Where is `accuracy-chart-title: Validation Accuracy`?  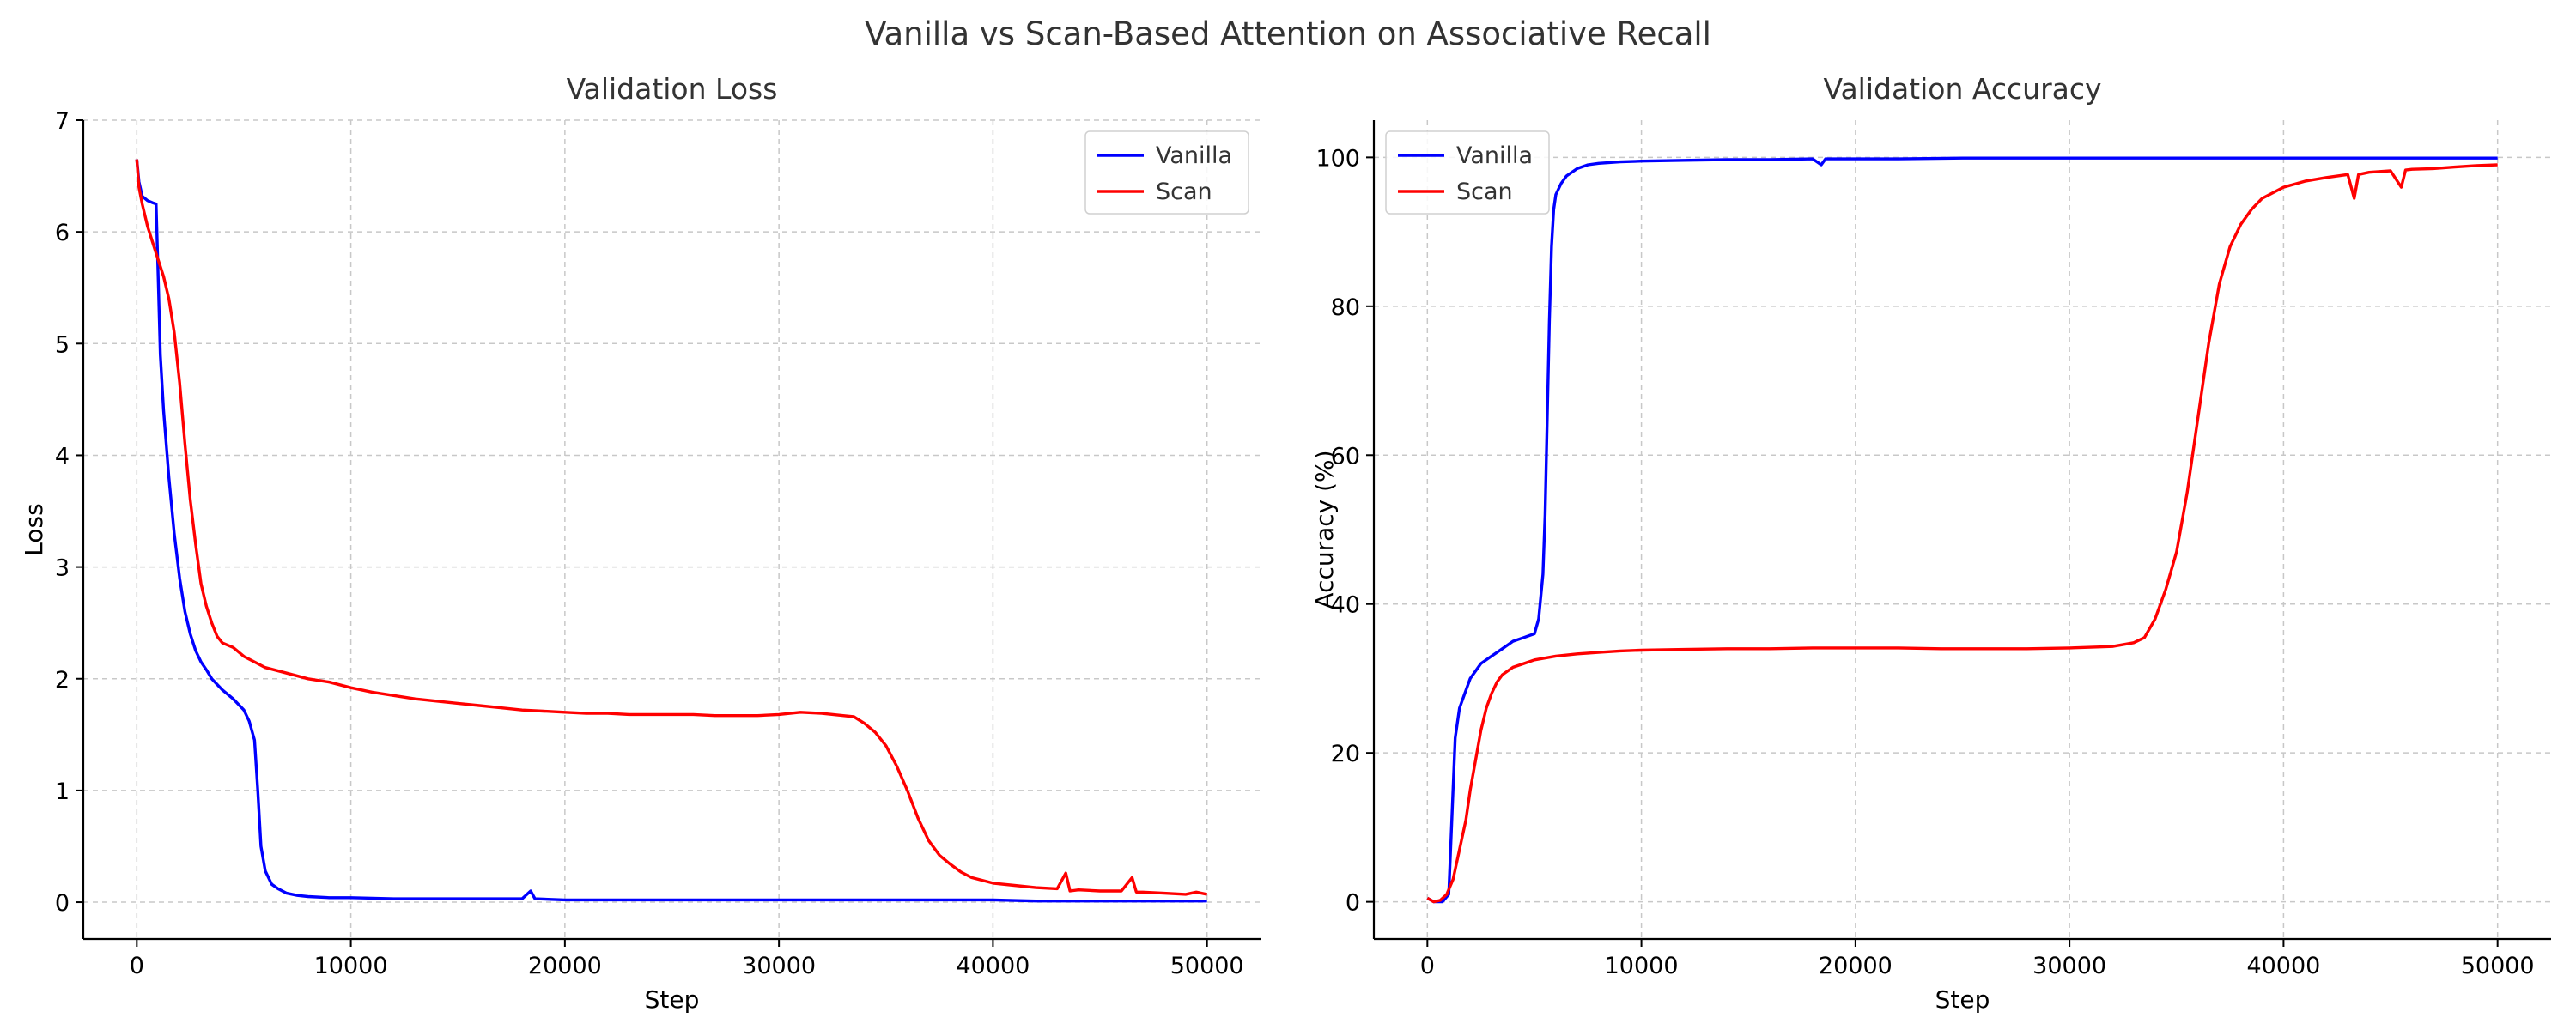 accuracy-chart-title: Validation Accuracy is located at coordinates (1962, 89).